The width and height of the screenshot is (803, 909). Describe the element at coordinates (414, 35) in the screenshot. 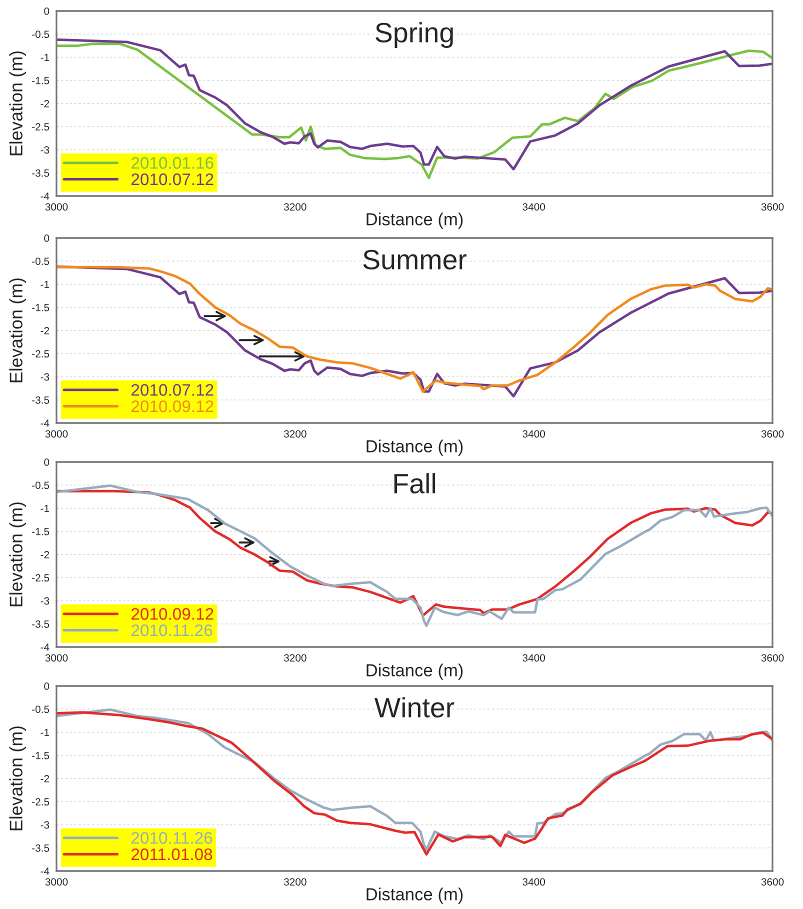

I see `chart-title: Spring` at that location.